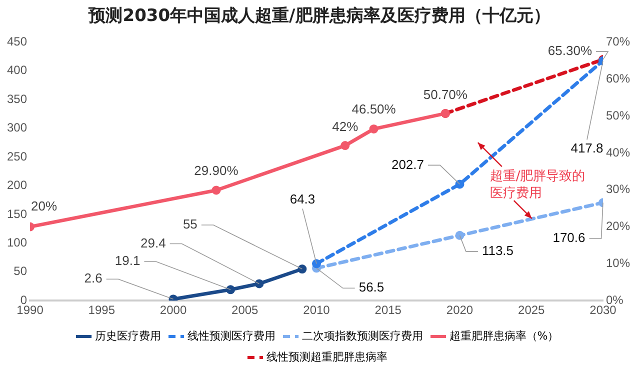 This screenshot has width=639, height=373. What do you see at coordinates (618, 78) in the screenshot?
I see `y2-tick-label: 60%` at bounding box center [618, 78].